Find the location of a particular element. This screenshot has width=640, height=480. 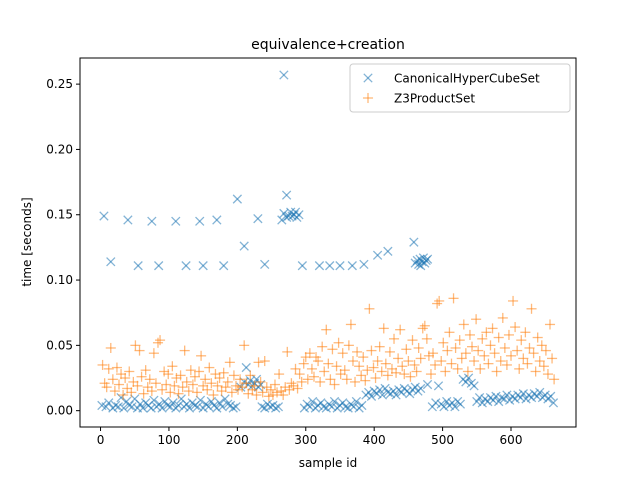

y-tick-label: 0.25 is located at coordinates (59, 84).